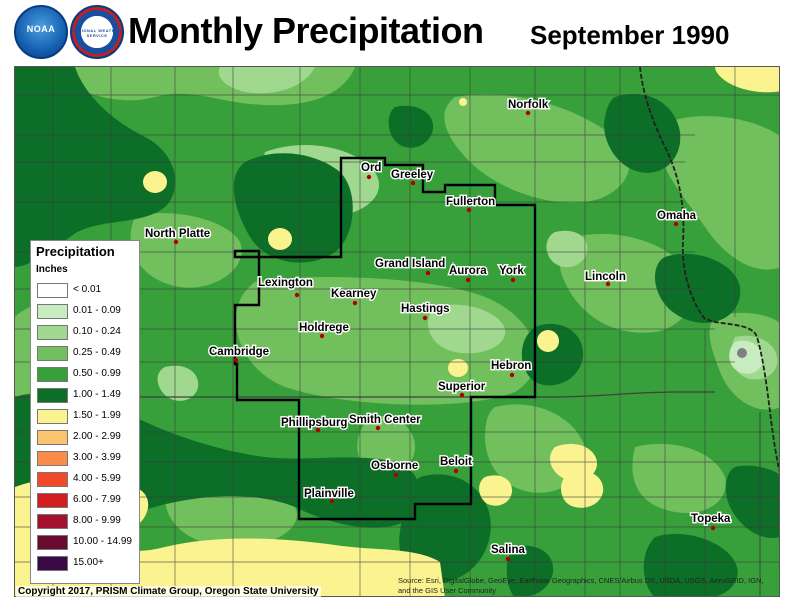 The width and height of the screenshot is (792, 612). What do you see at coordinates (87, 290) in the screenshot?
I see `legend-item: < 0.01` at bounding box center [87, 290].